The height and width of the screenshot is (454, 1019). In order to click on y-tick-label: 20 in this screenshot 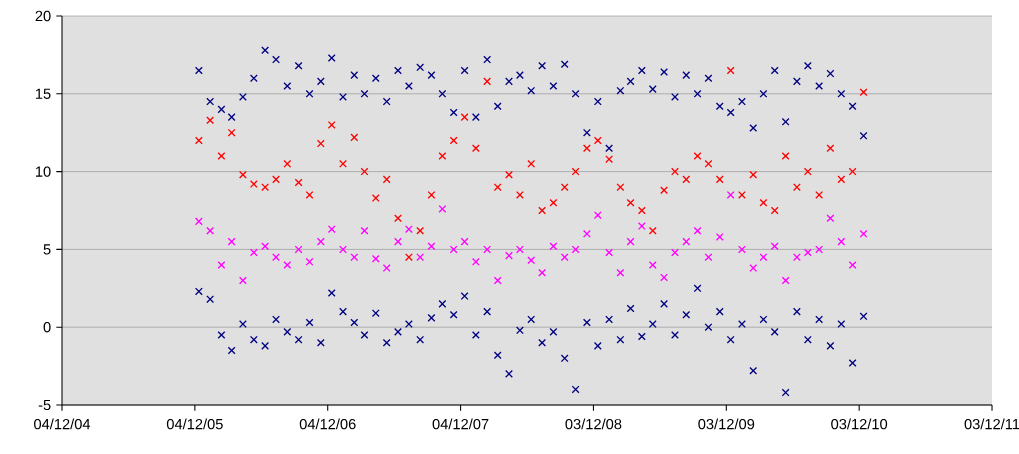, I will do `click(43, 16)`.